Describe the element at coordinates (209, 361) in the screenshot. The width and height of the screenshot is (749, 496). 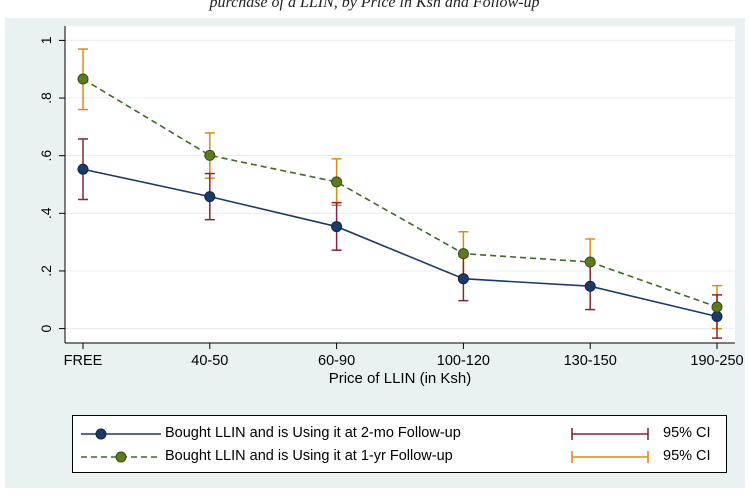
I see `x-tick-label: 40-50` at that location.